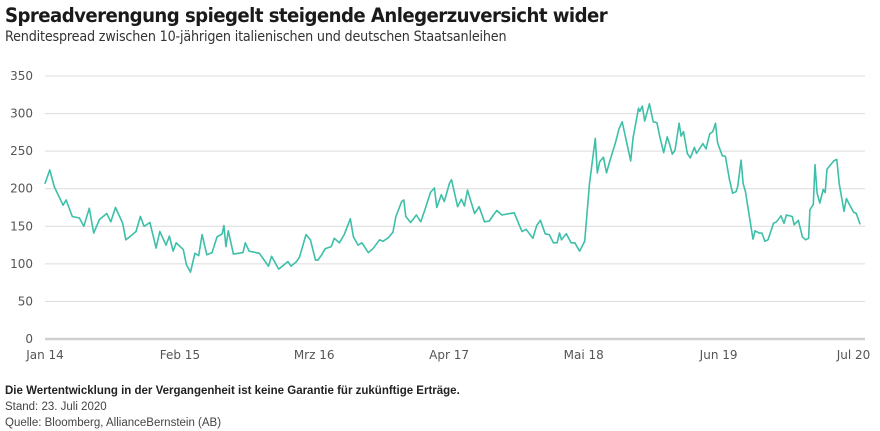 This screenshot has height=431, width=880. Describe the element at coordinates (21, 207) in the screenshot. I see `y-axis-ticks: 0 50 100 150 200 250 300 350` at that location.